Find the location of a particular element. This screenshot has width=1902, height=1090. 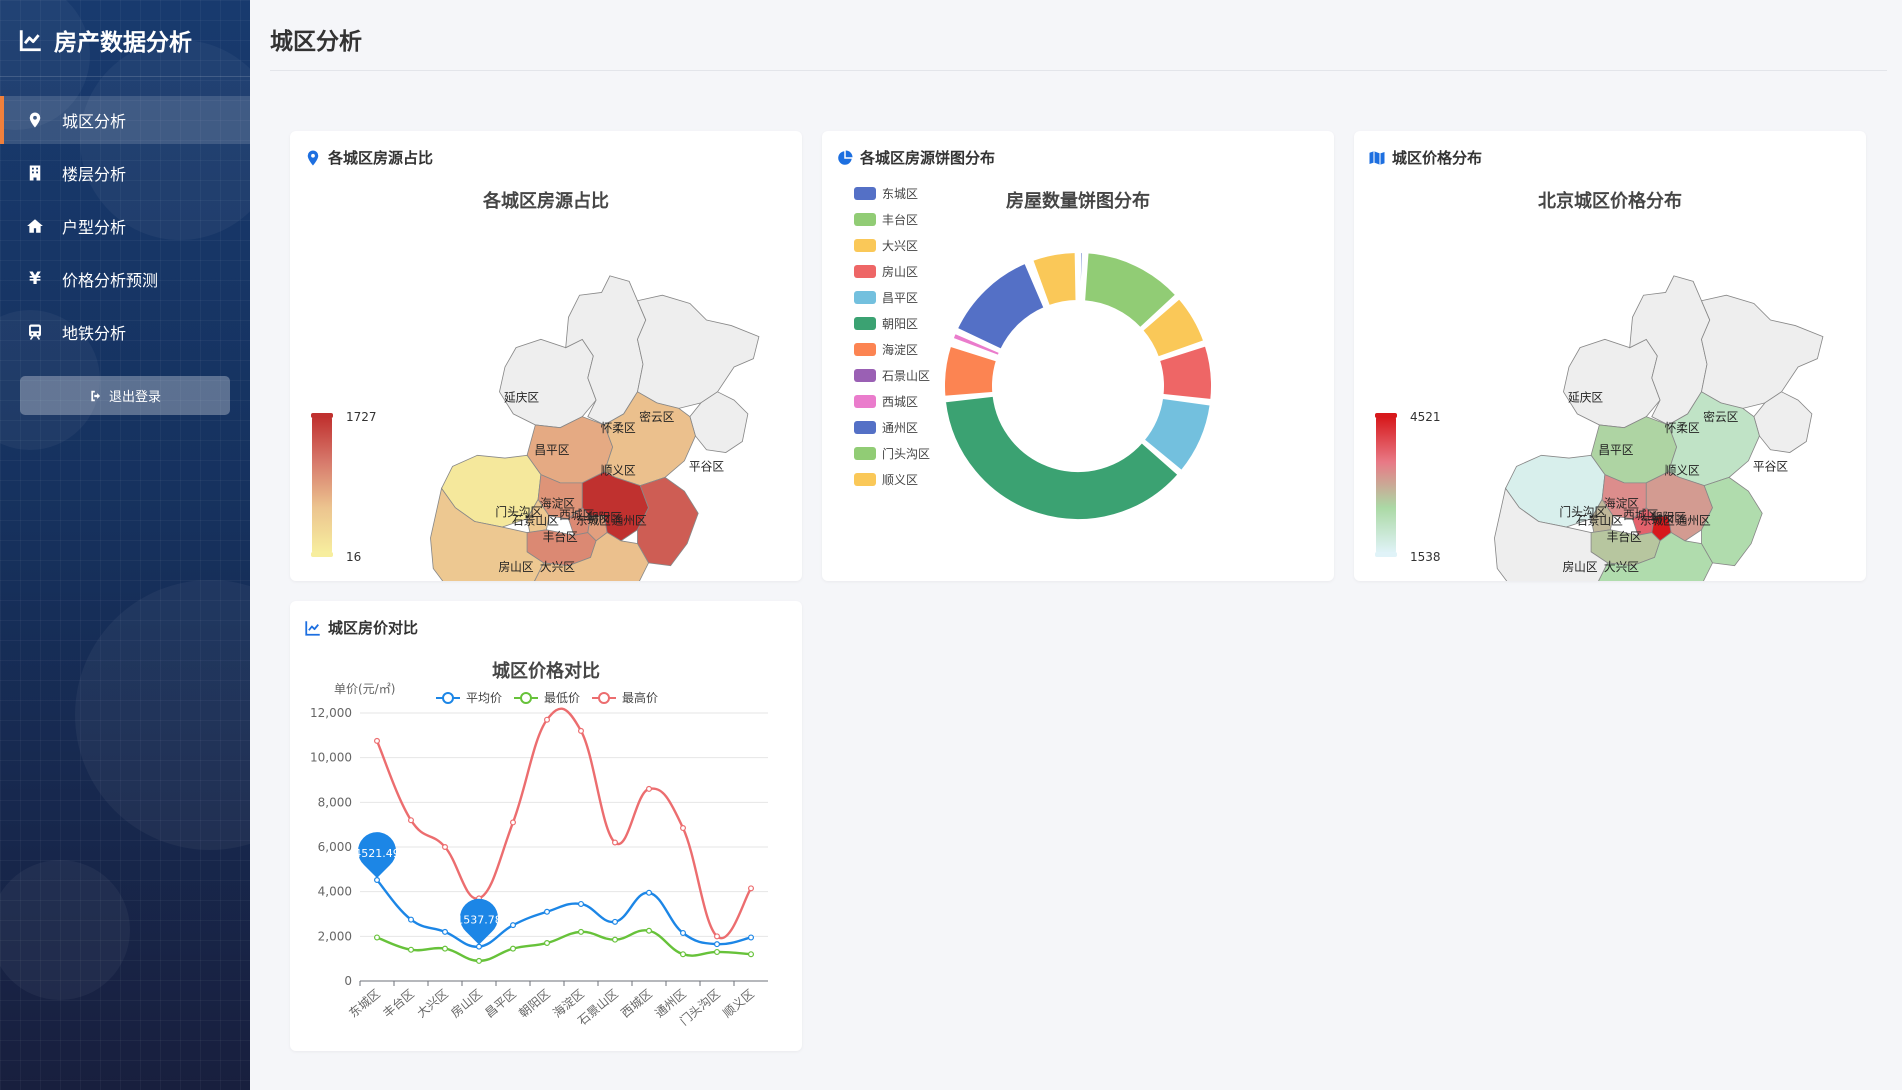

legend-label: 平均价 is located at coordinates (484, 698).